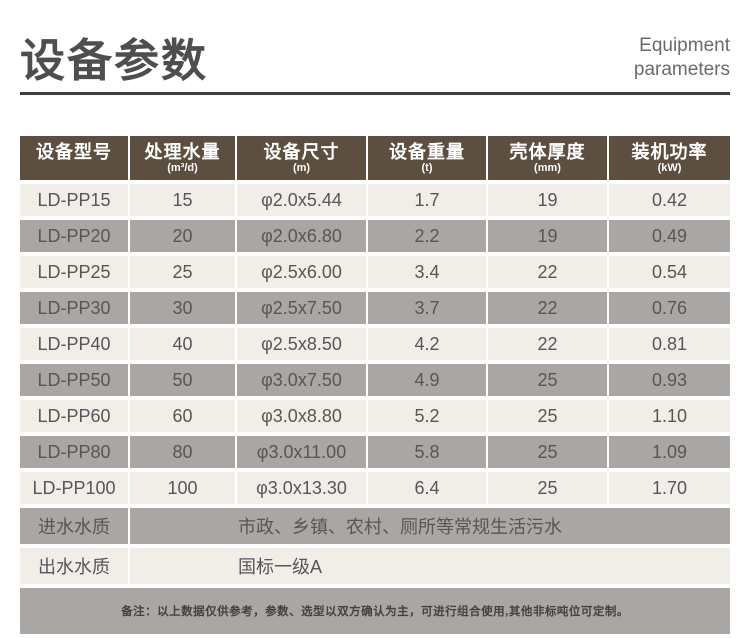 This screenshot has width=750, height=638. I want to click on outlet-quality-label: 出水水质, so click(74, 566).